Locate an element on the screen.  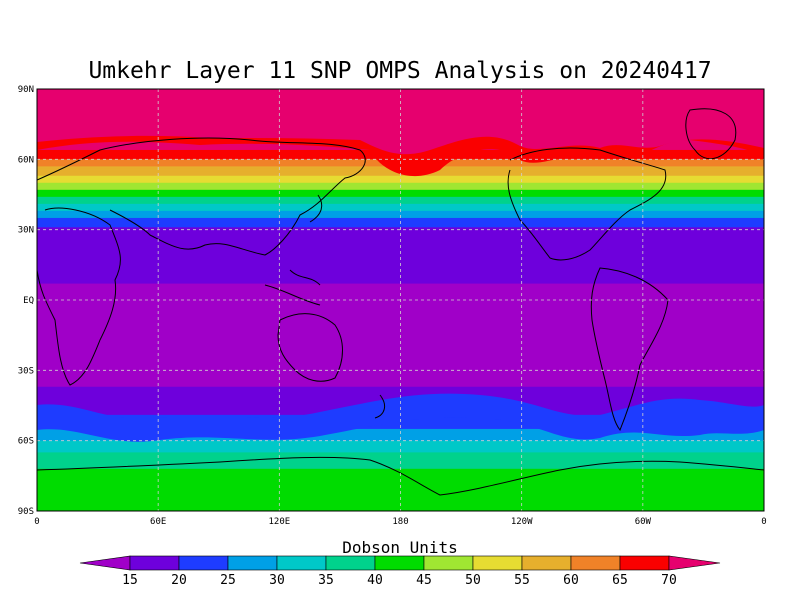
coastline-africa is located at coordinates (79, 296).